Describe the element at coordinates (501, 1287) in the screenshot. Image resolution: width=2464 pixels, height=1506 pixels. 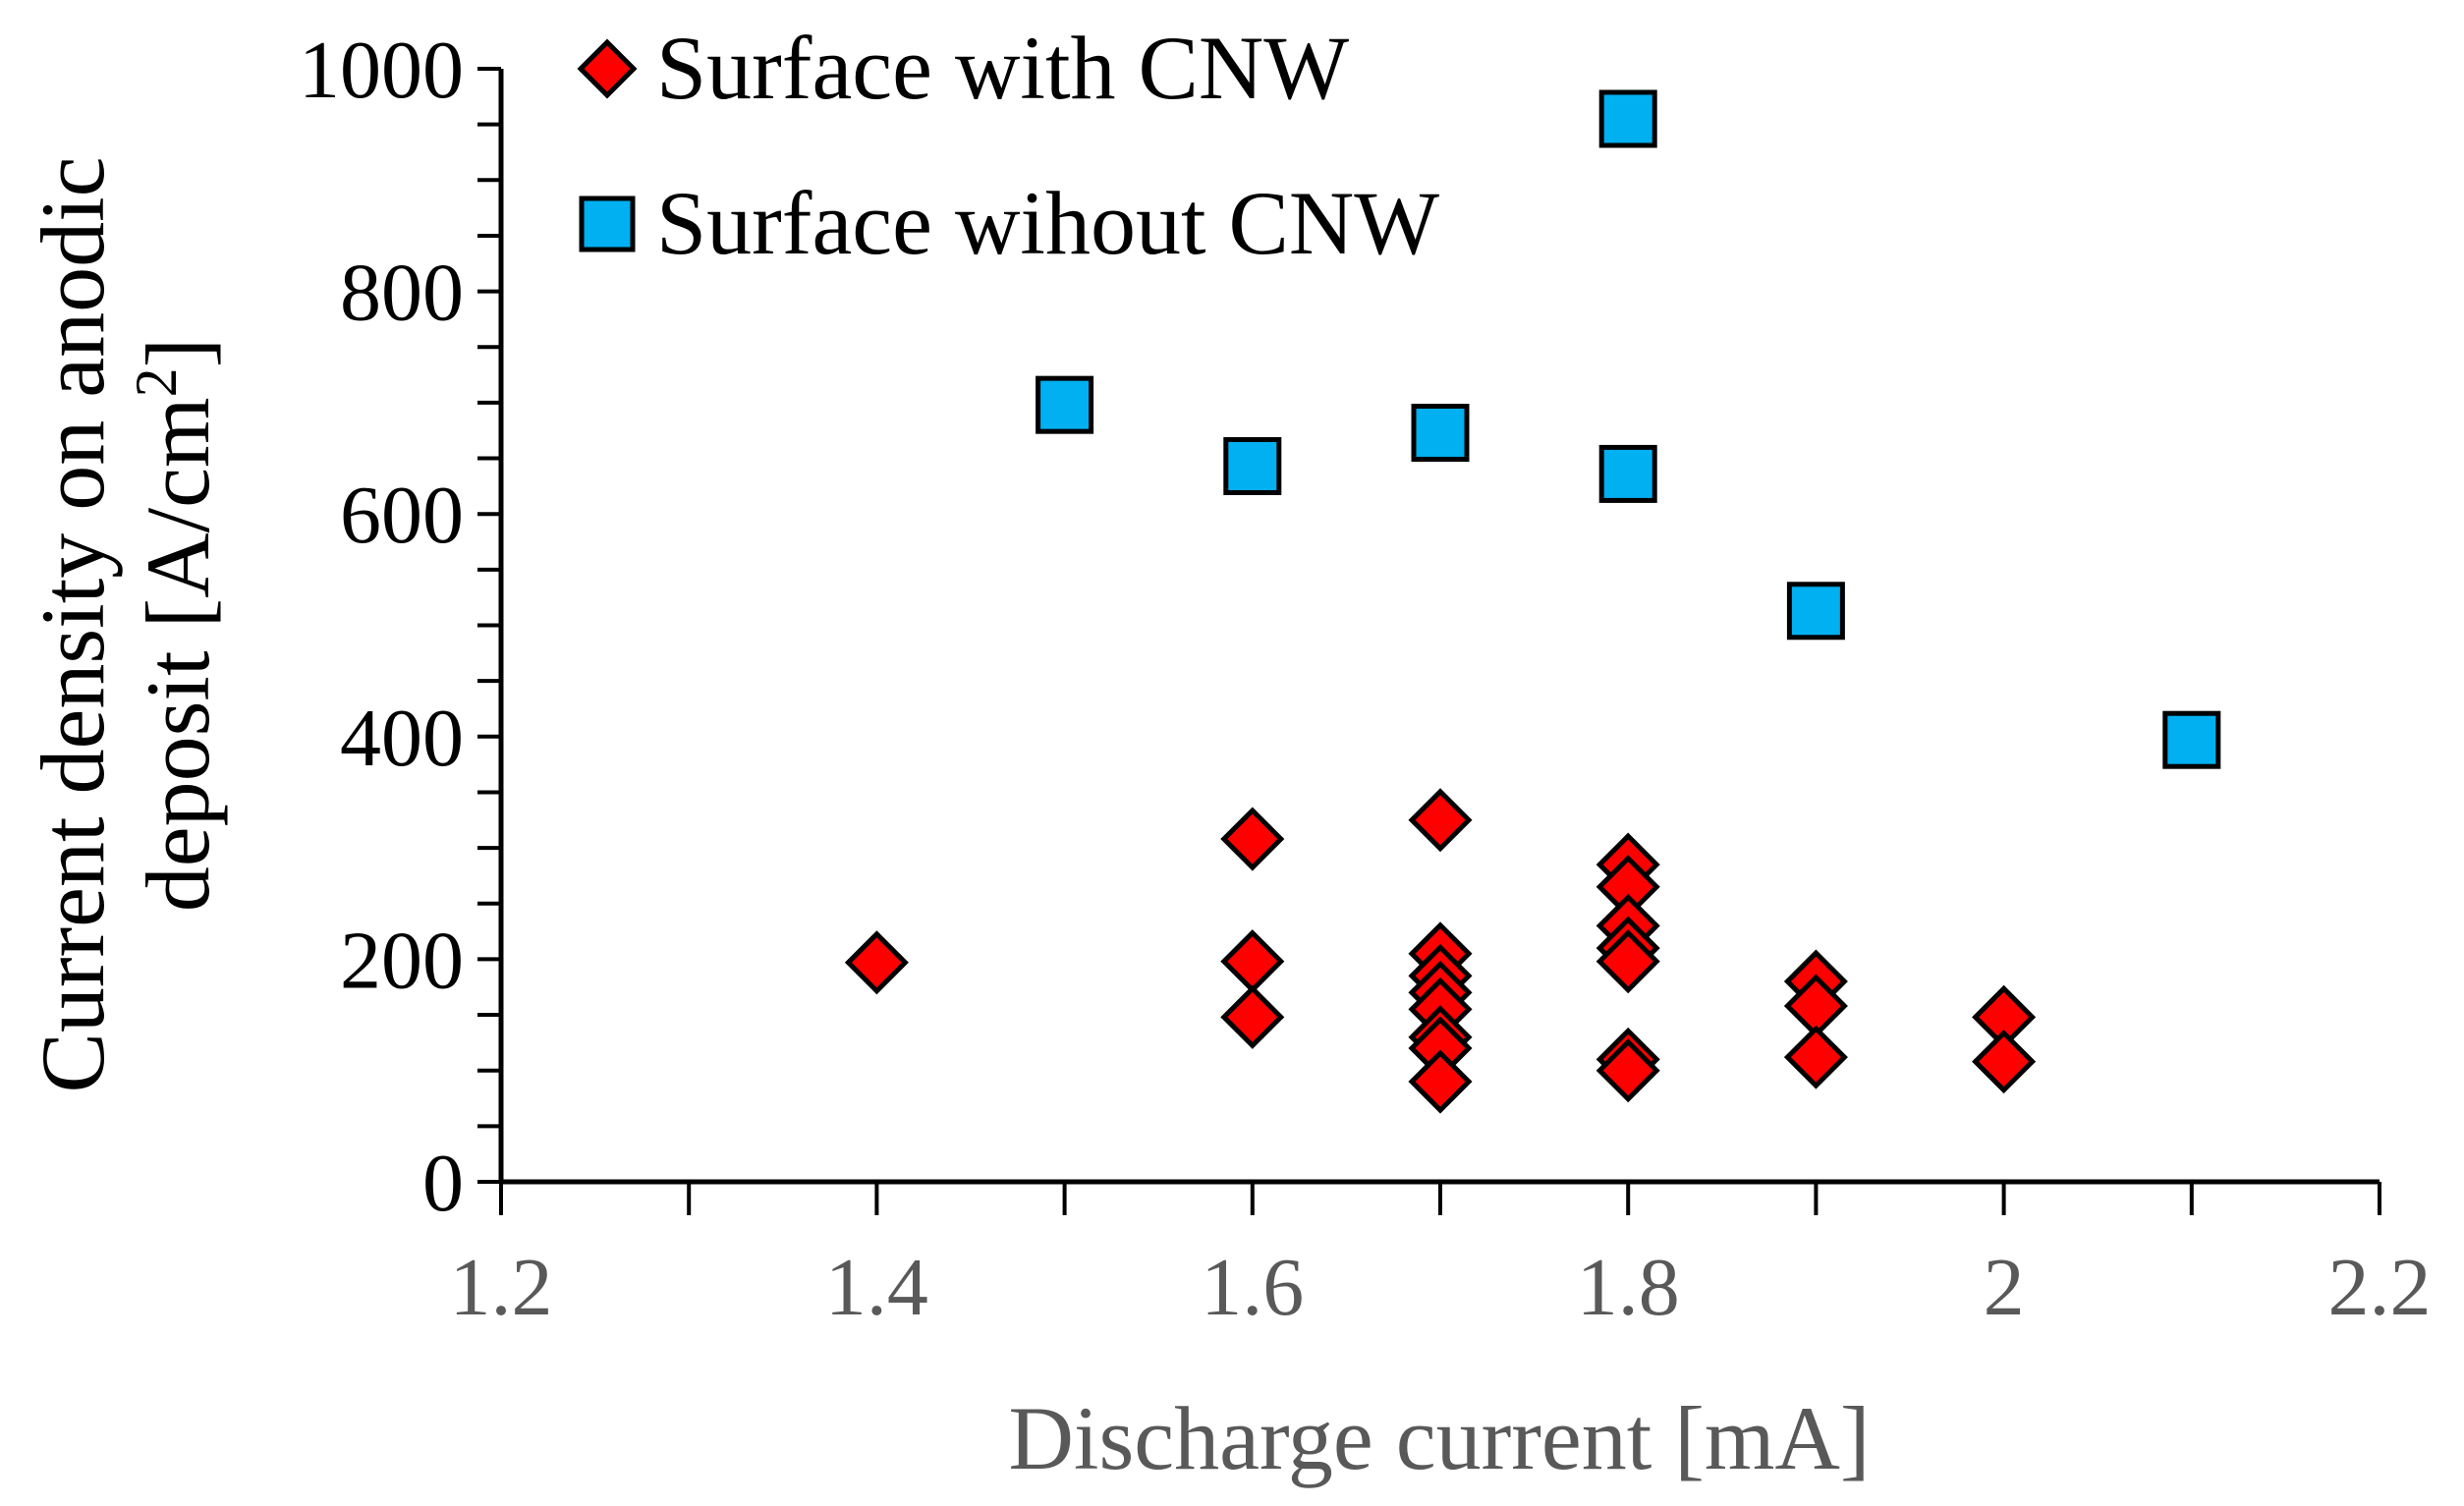
I see `x-tick-label: 1.2` at that location.